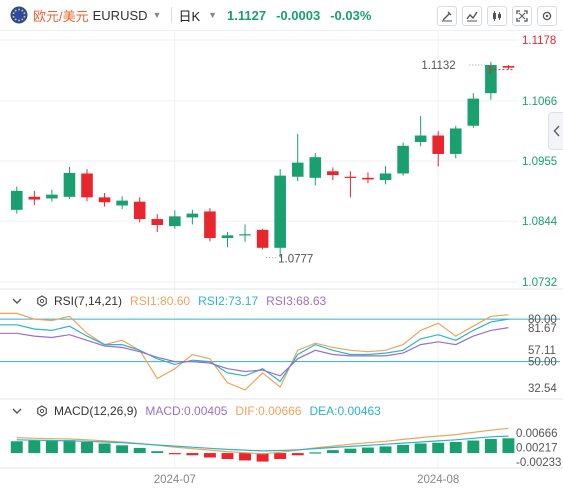  I want to click on indicator-button, so click(472, 16).